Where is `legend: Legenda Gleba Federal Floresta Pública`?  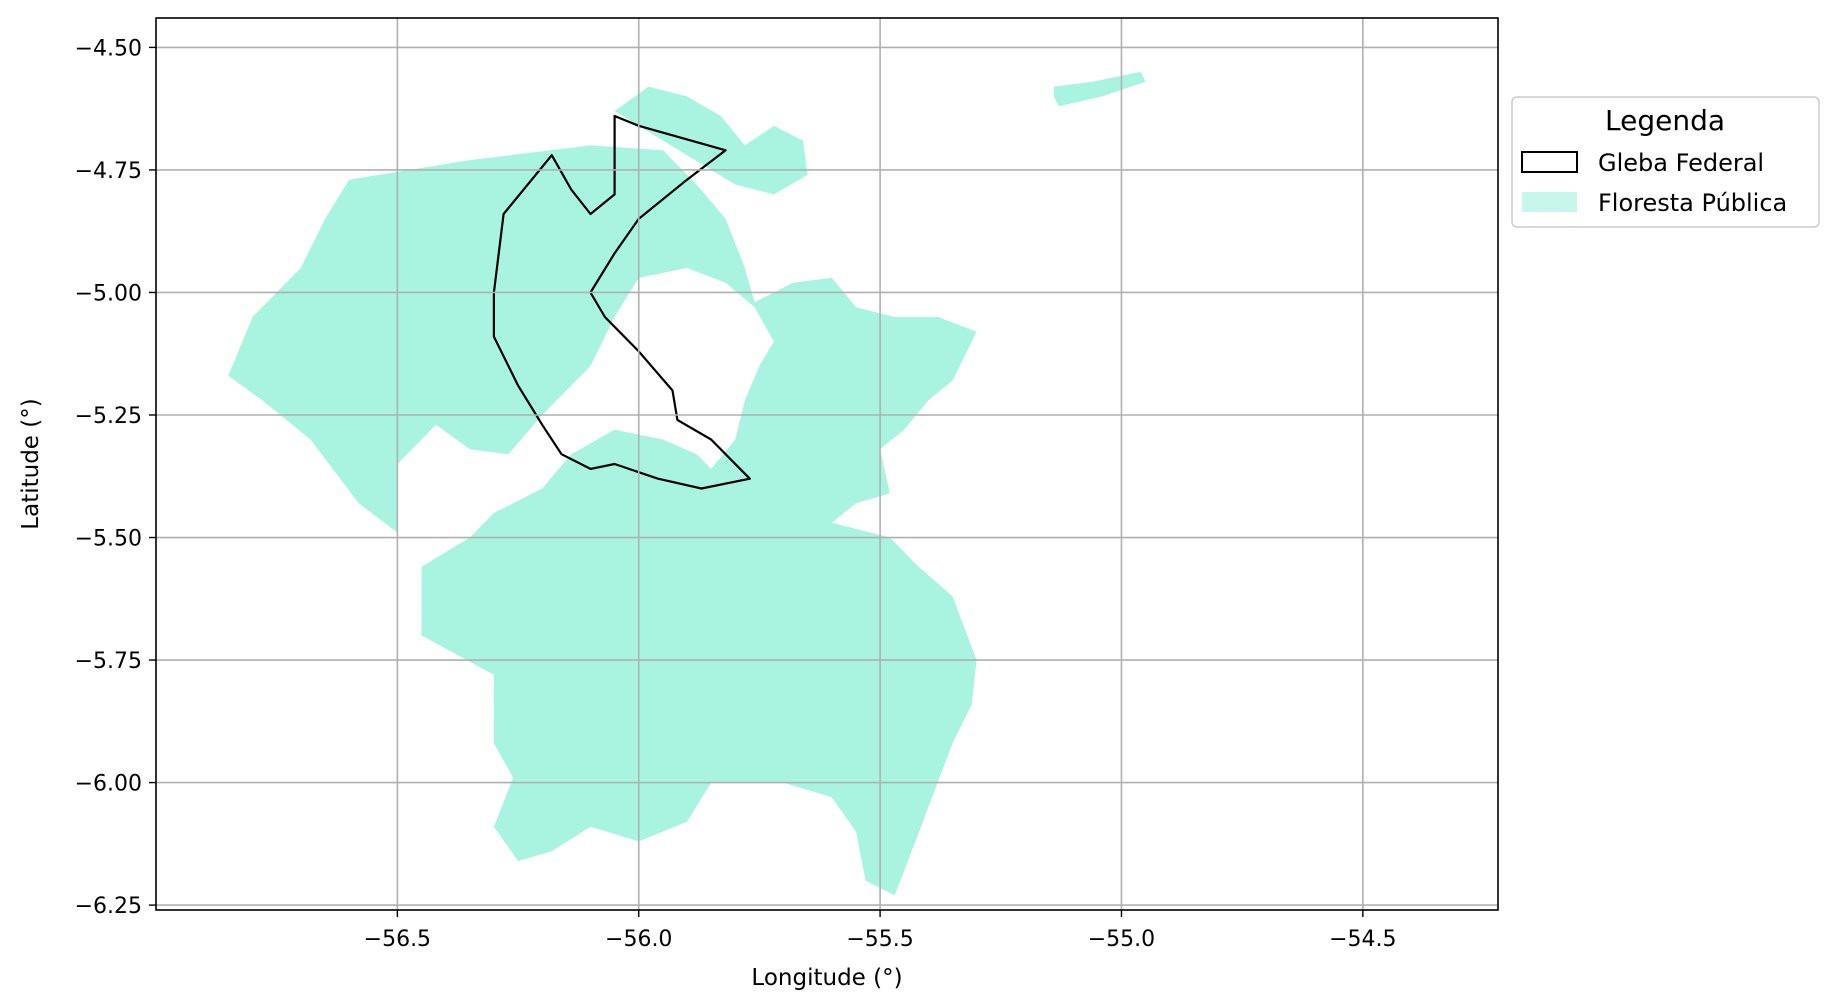 legend: Legenda Gleba Federal Floresta Pública is located at coordinates (1665, 162).